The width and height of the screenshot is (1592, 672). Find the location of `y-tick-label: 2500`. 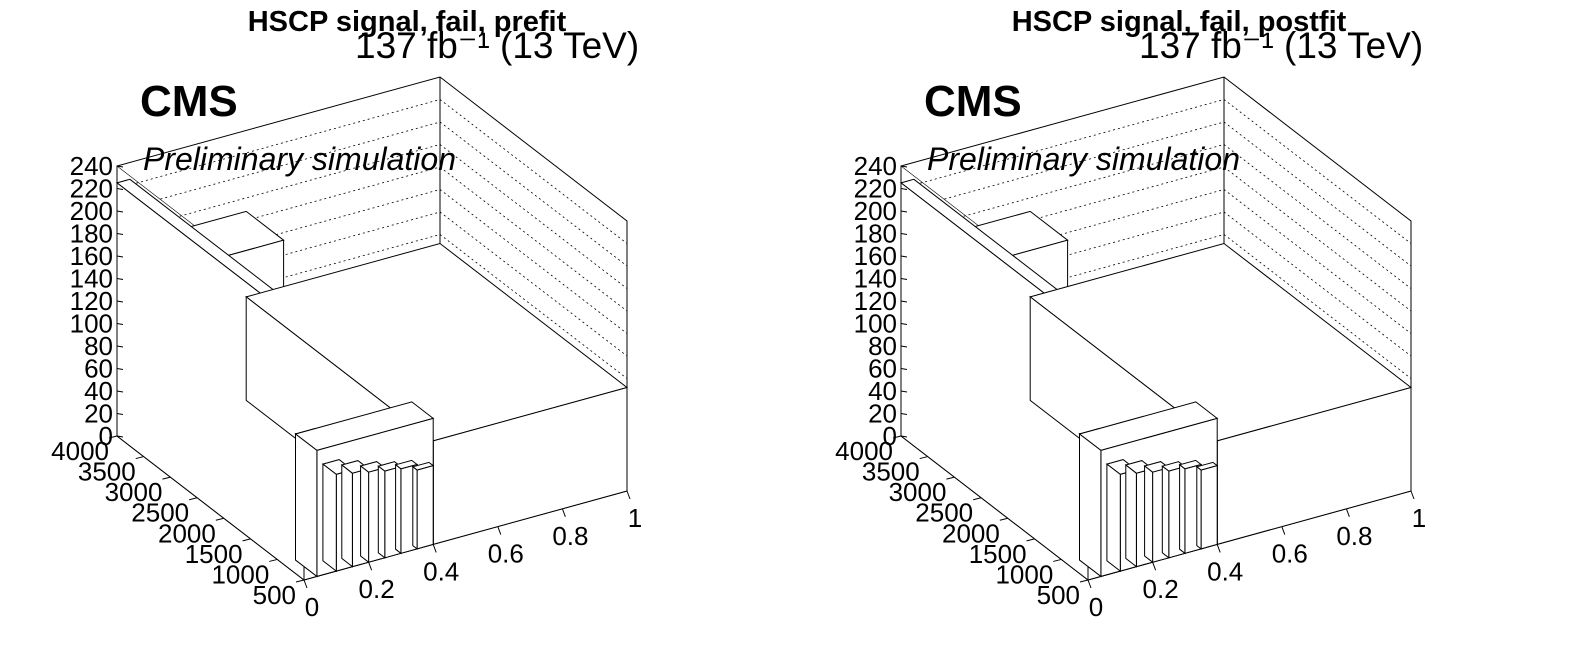

y-tick-label: 2500 is located at coordinates (160, 513).